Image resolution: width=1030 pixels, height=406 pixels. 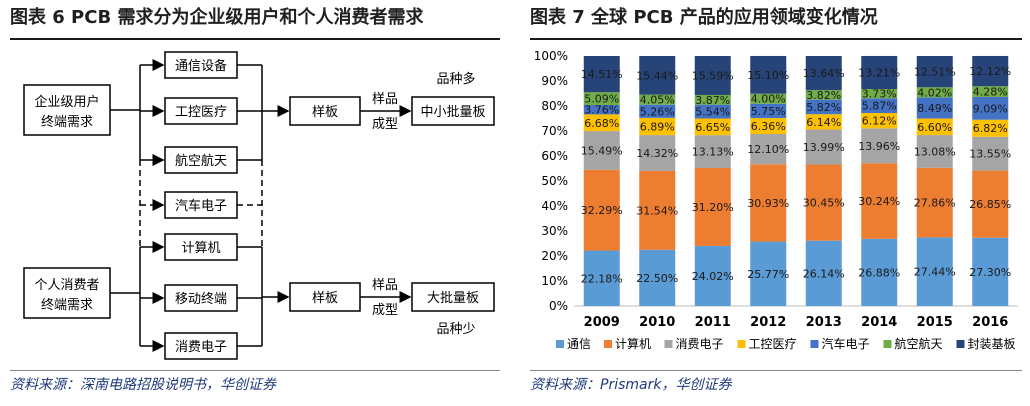 What do you see at coordinates (67, 305) in the screenshot?
I see `consumer-label-line2: 终端需求` at bounding box center [67, 305].